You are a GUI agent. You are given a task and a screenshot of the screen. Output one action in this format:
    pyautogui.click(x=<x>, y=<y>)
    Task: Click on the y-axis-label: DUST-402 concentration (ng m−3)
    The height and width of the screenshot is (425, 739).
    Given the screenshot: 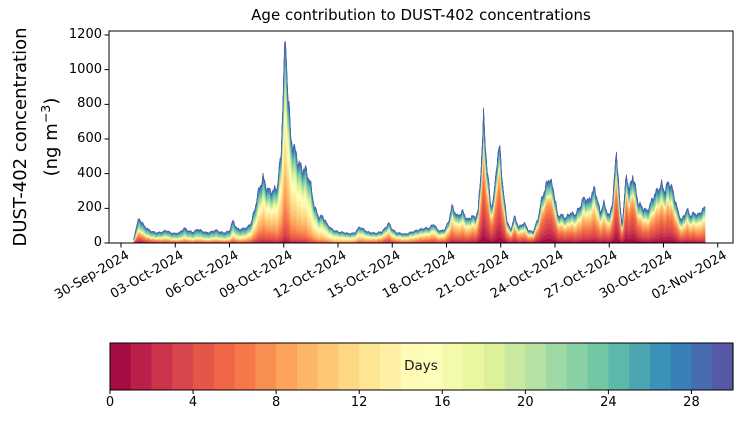 What is the action you would take?
    pyautogui.click(x=35, y=137)
    